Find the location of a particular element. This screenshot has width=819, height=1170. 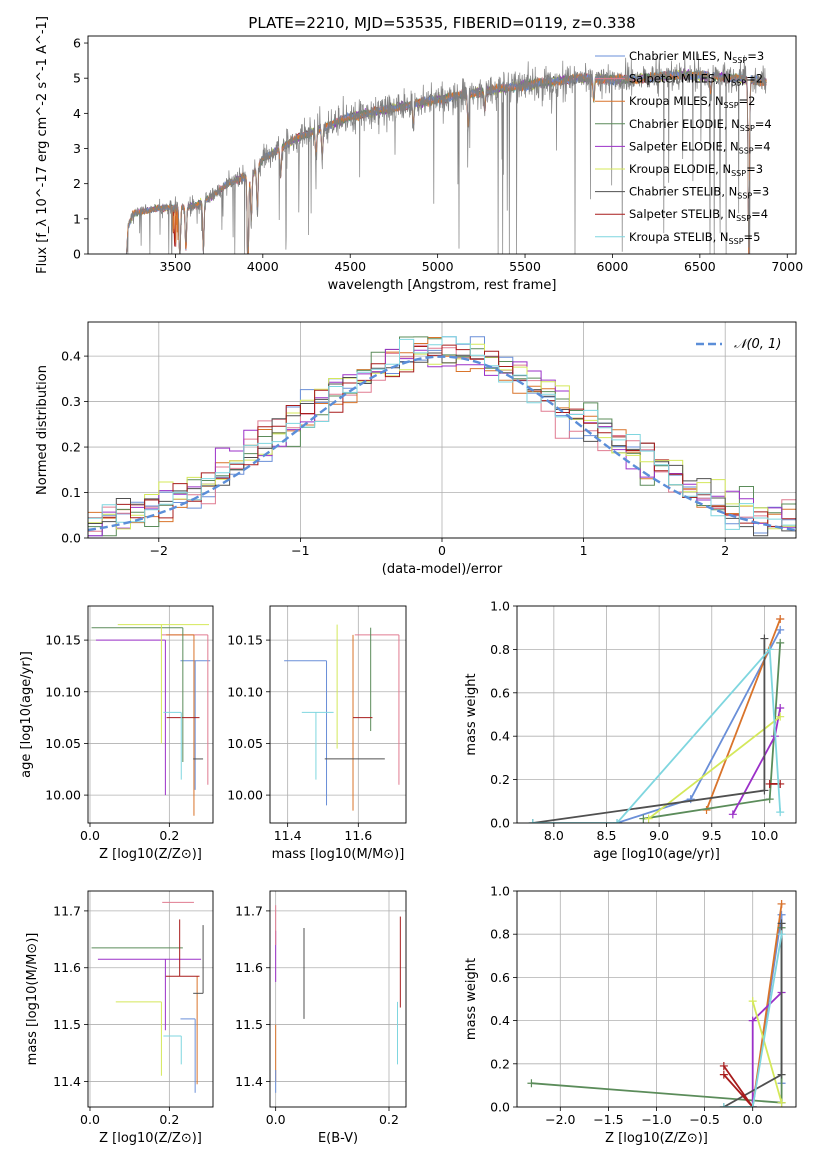

x-tick-label: 7000 is located at coordinates (787, 266).